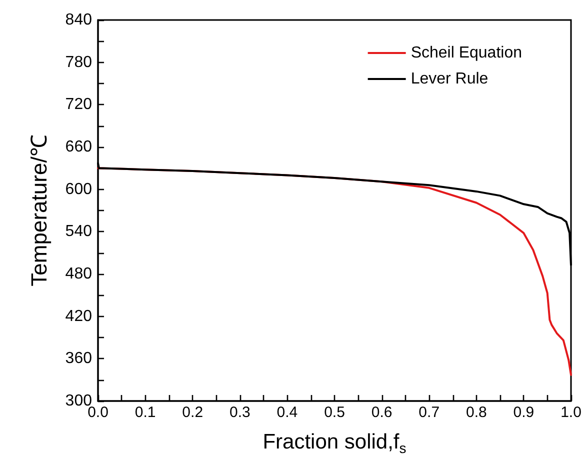 Image resolution: width=587 pixels, height=472 pixels. Describe the element at coordinates (287, 412) in the screenshot. I see `x-tick-label: 0.4` at that location.